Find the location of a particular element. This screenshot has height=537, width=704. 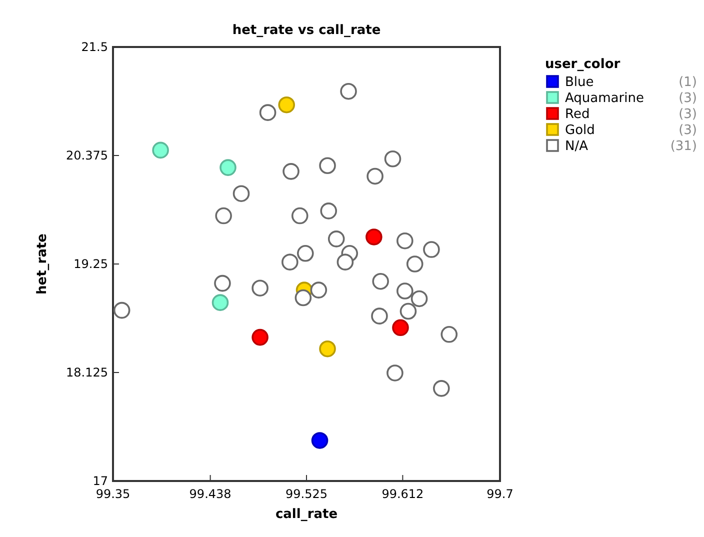

legend-label: Aquamarine is located at coordinates (604, 98).